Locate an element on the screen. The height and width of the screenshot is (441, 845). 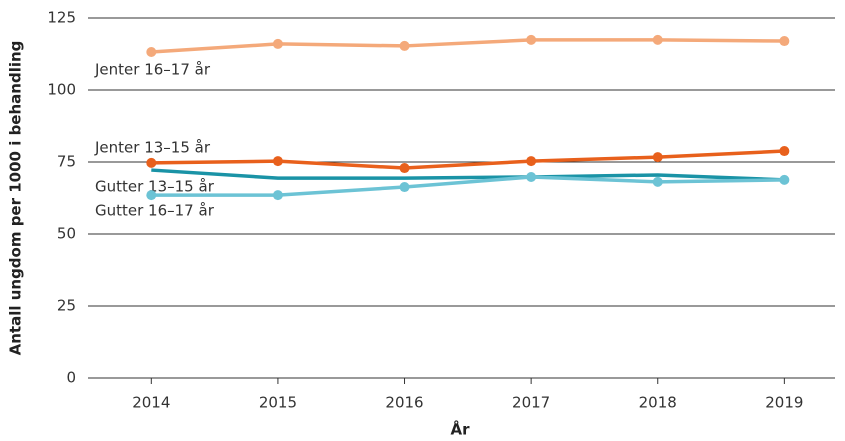
x-tick-label: 2017 is located at coordinates (531, 403).